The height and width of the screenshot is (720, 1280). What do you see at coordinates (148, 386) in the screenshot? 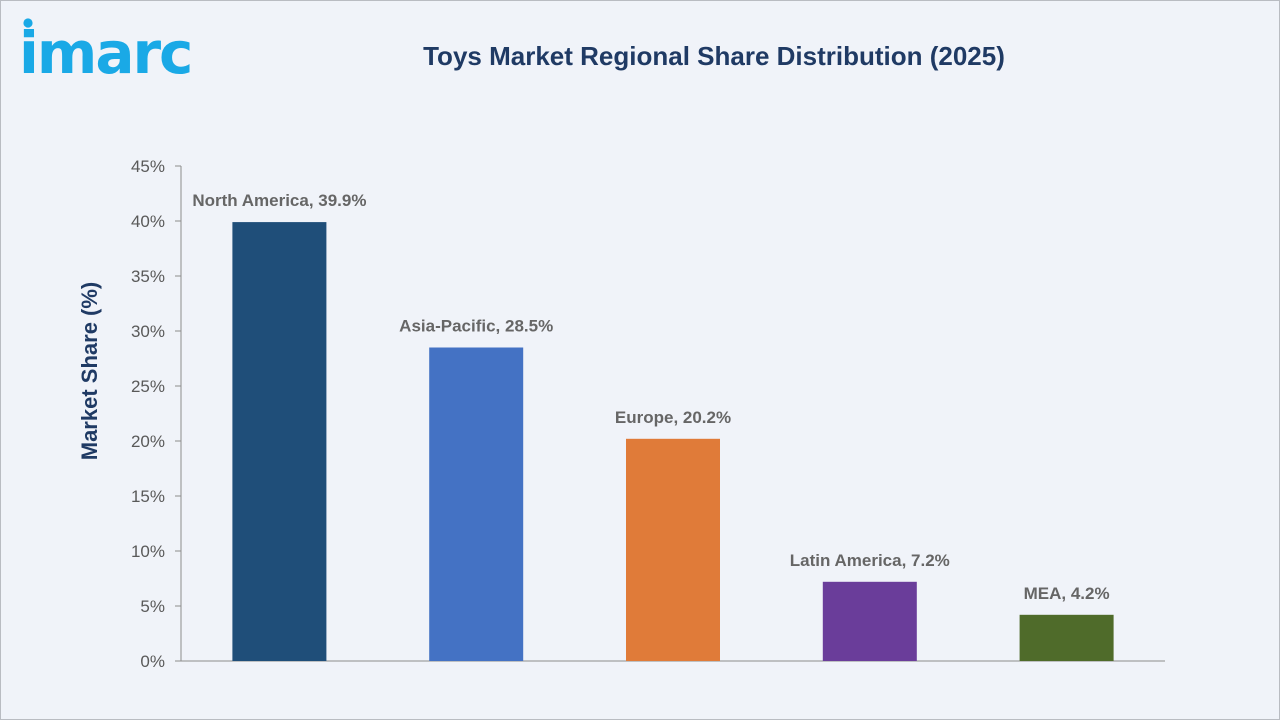
I see `y-tick-label: 25%` at bounding box center [148, 386].